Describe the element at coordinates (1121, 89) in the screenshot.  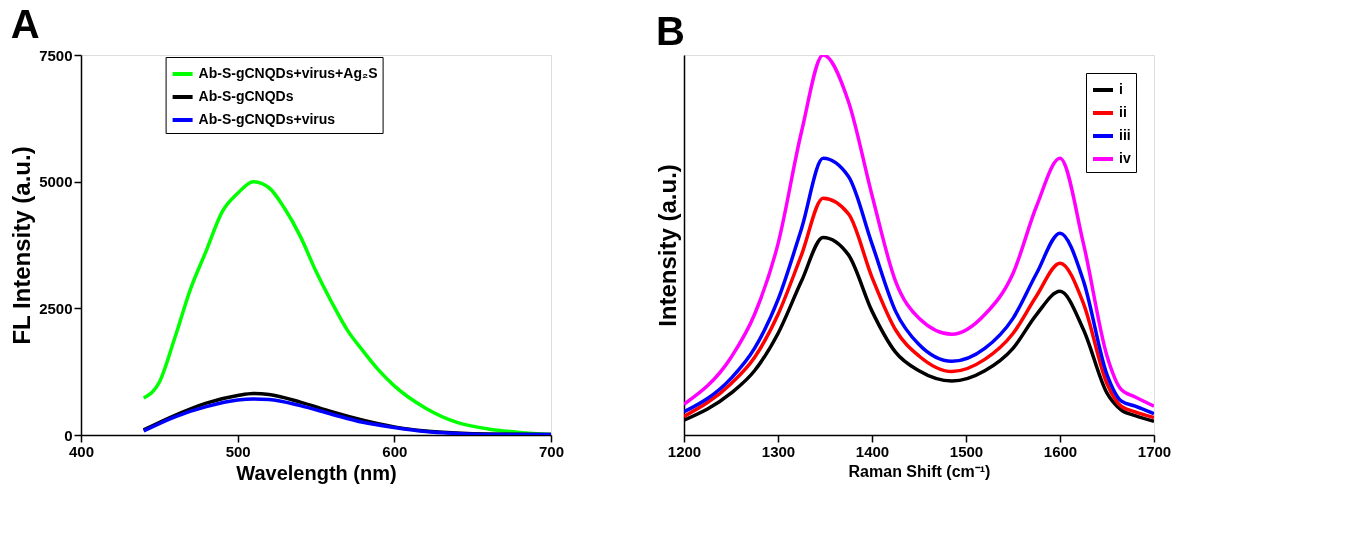
I see `legend-label: i` at that location.